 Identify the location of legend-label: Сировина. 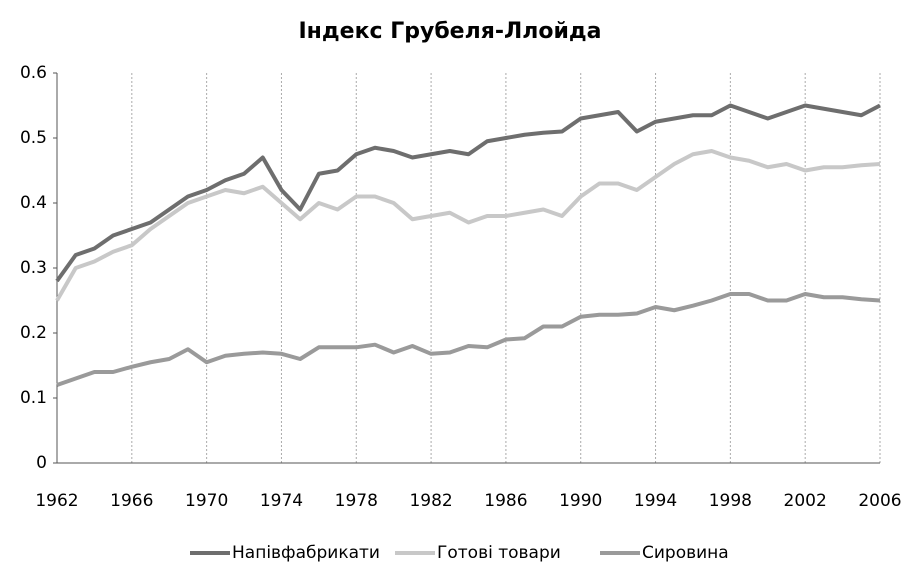
(685, 553).